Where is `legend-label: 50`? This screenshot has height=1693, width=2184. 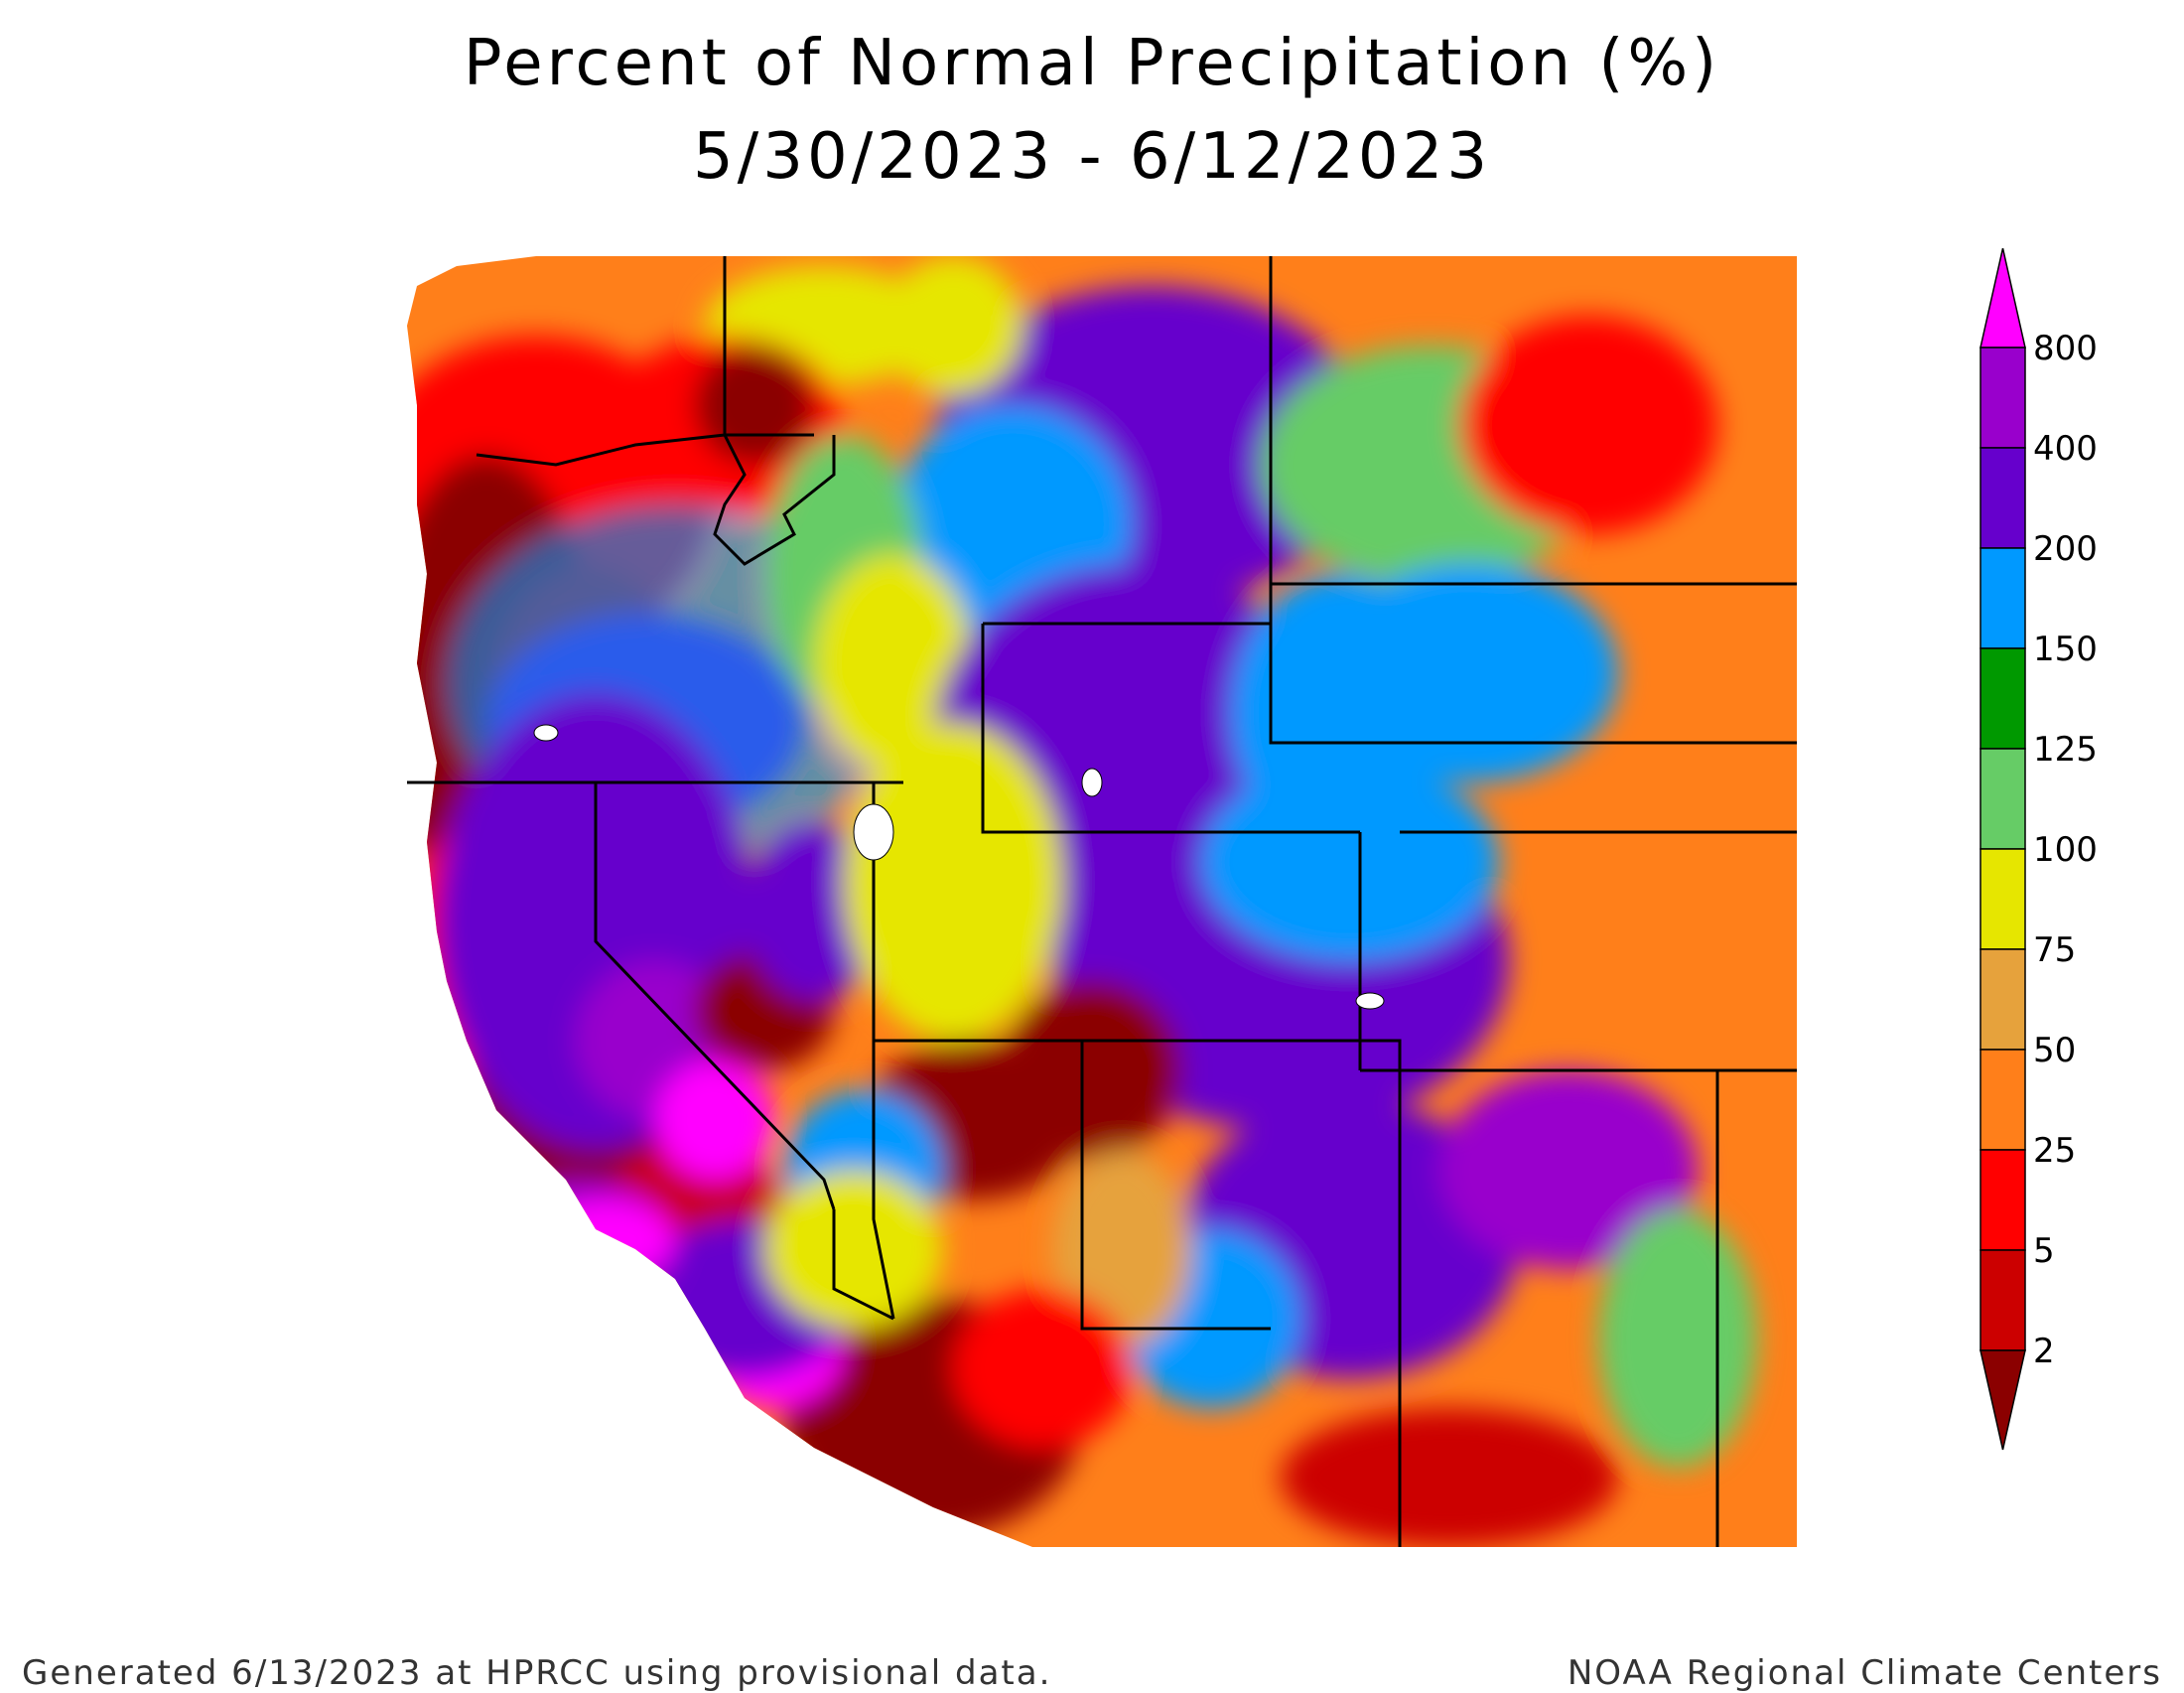
legend-label: 50 is located at coordinates (2054, 1050).